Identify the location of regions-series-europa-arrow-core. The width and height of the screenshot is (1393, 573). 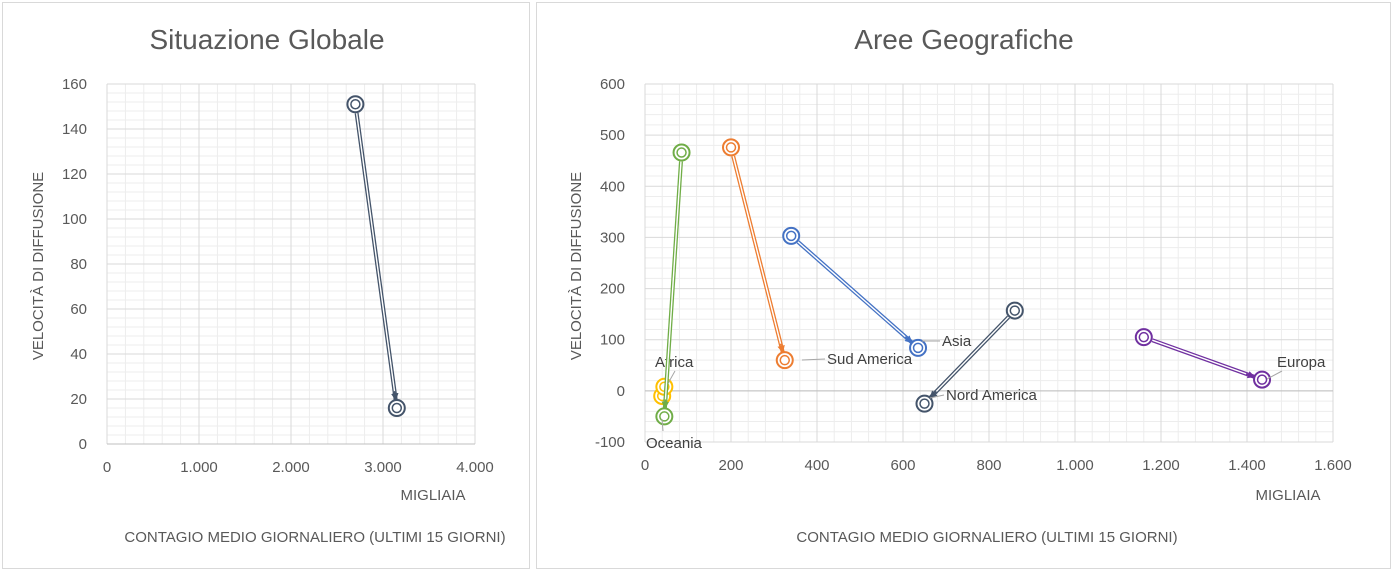
(1203, 358).